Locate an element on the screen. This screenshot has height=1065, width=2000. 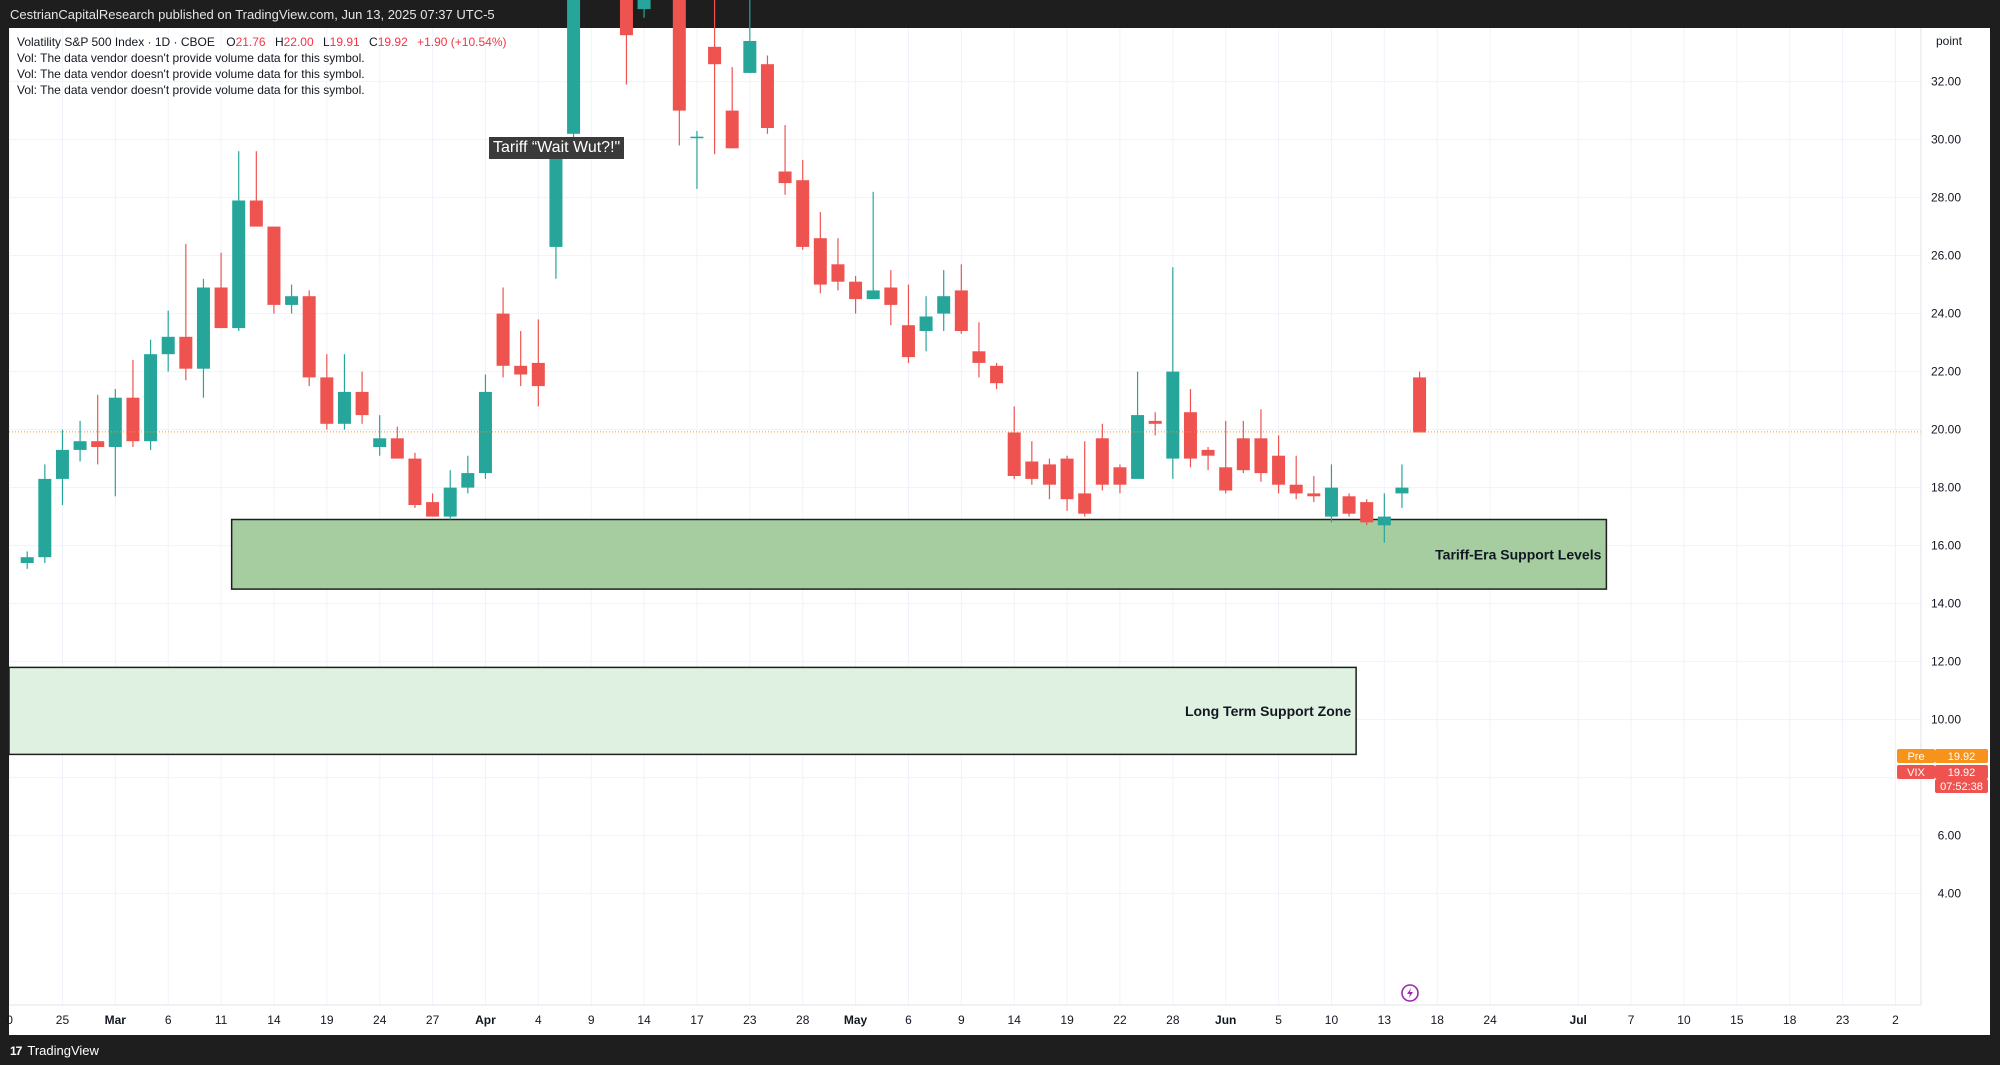
tradingview-brand: TradingView is located at coordinates (63, 1050).